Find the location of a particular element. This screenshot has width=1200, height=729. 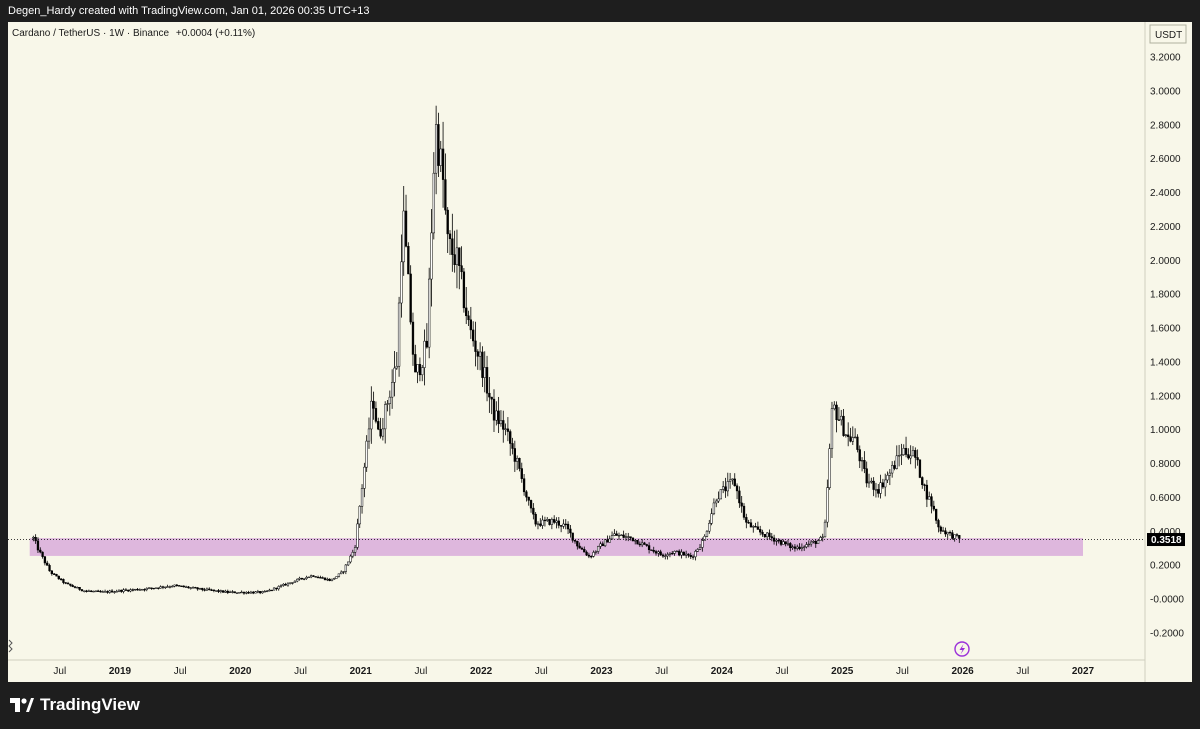

x-tick-label: Jul is located at coordinates (541, 671).